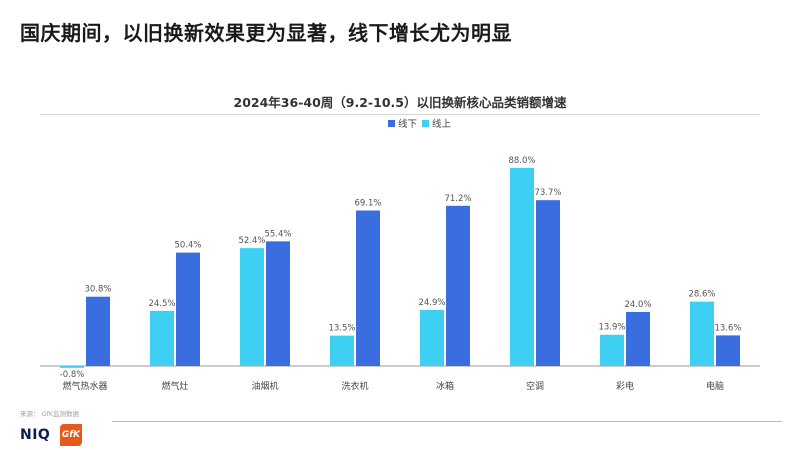  What do you see at coordinates (442, 124) in the screenshot?
I see `legend-label-1: 线上` at bounding box center [442, 124].